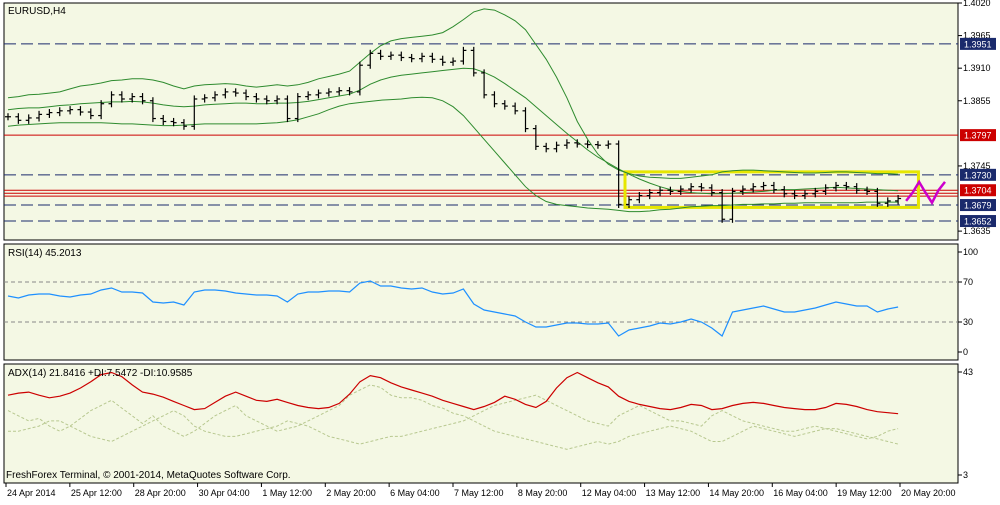 The height and width of the screenshot is (505, 1000). I want to click on adx-panel-title: ADX(14) 21.8416 +DI:7.5472 -DI:10.9585, so click(100, 373).